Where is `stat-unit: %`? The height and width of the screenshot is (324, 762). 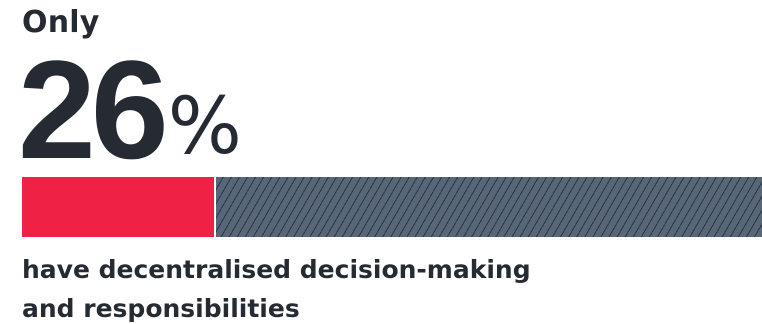
stat-unit: % is located at coordinates (204, 127).